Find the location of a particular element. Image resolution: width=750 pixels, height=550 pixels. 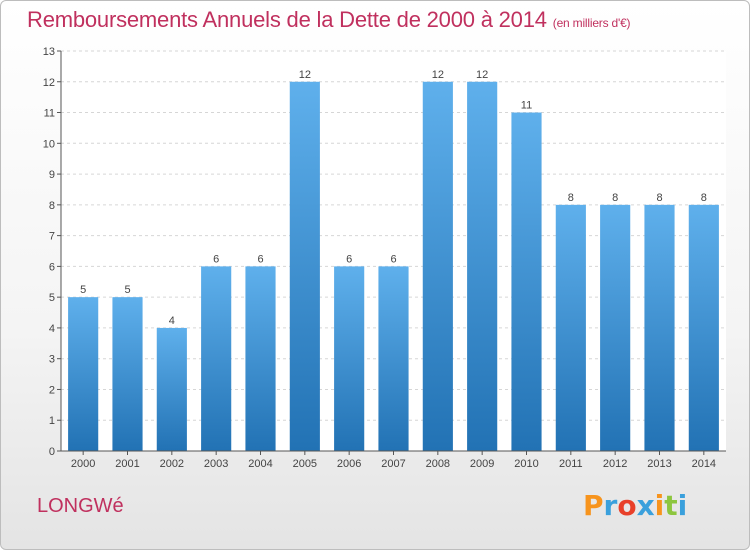

logo-letter: r is located at coordinates (610, 505).